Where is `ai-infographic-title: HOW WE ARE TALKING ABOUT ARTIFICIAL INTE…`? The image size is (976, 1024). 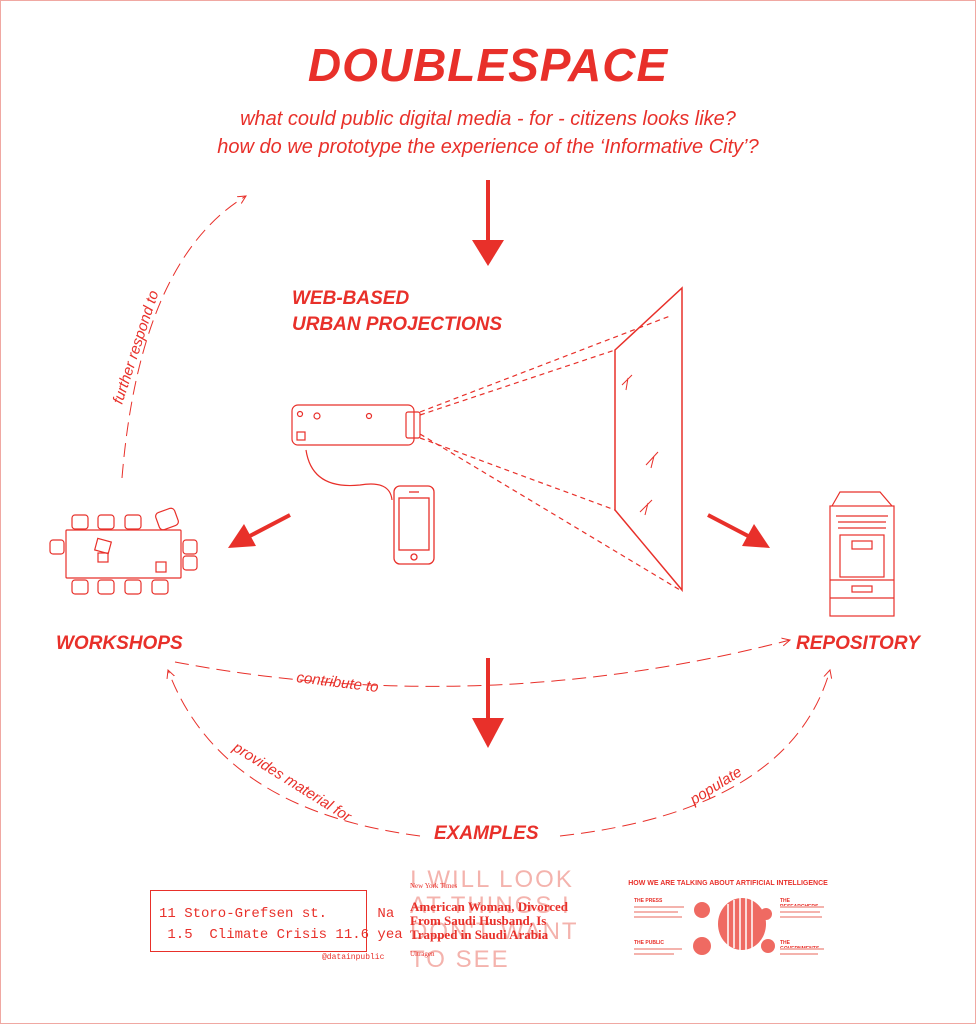 ai-infographic-title: HOW WE ARE TALKING ABOUT ARTIFICIAL INTE… is located at coordinates (728, 883).